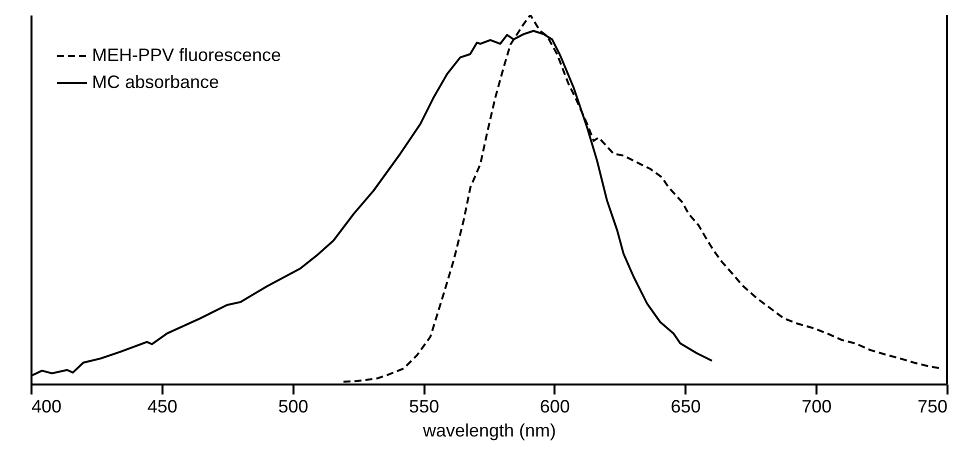 Image resolution: width=969 pixels, height=476 pixels. I want to click on x-tick-label: 400, so click(47, 406).